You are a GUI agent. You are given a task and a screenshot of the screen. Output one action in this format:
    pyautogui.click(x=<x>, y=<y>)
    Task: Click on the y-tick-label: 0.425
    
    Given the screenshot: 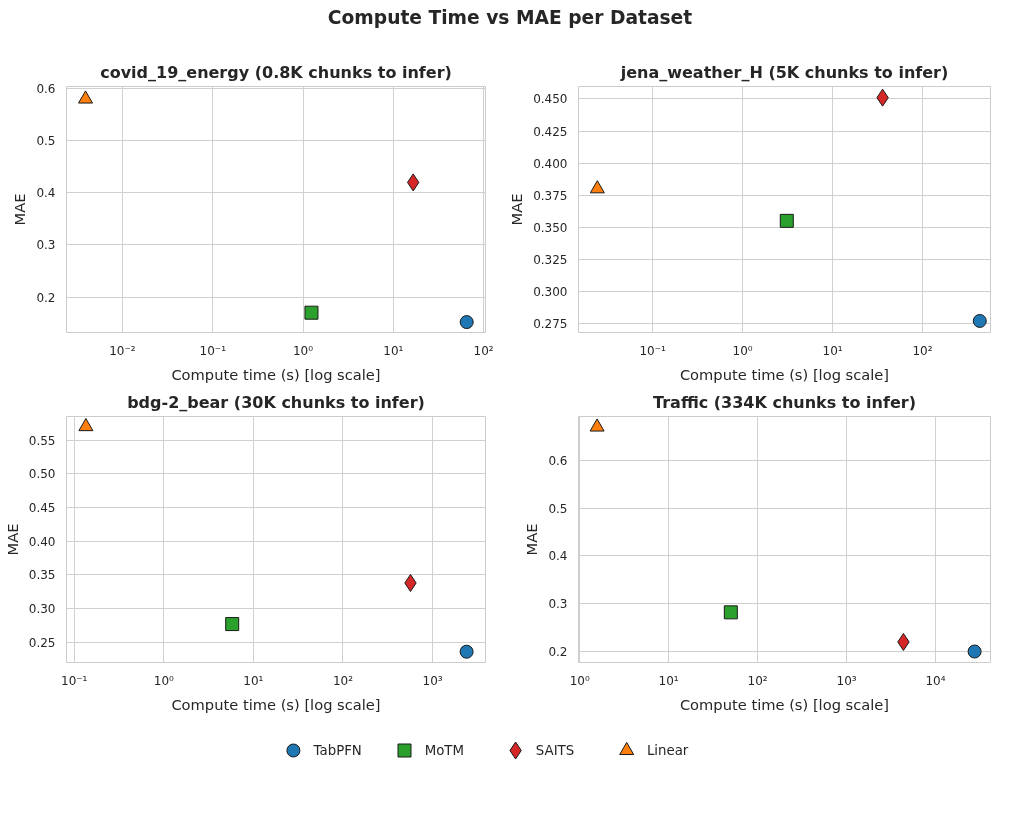 What is the action you would take?
    pyautogui.click(x=550, y=131)
    